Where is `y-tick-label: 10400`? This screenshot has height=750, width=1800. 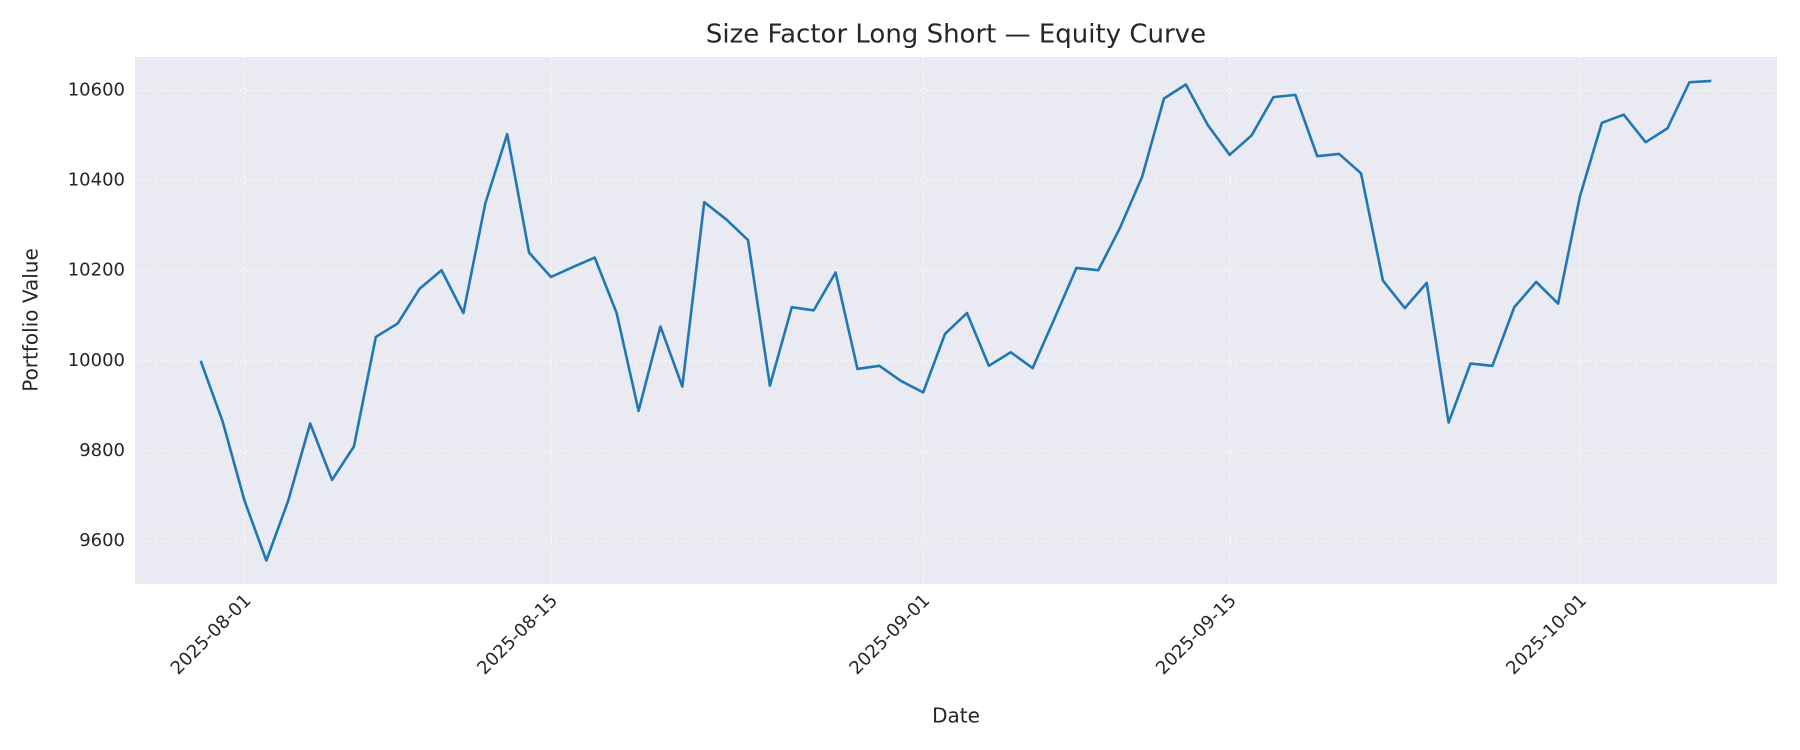 y-tick-label: 10400 is located at coordinates (96, 180).